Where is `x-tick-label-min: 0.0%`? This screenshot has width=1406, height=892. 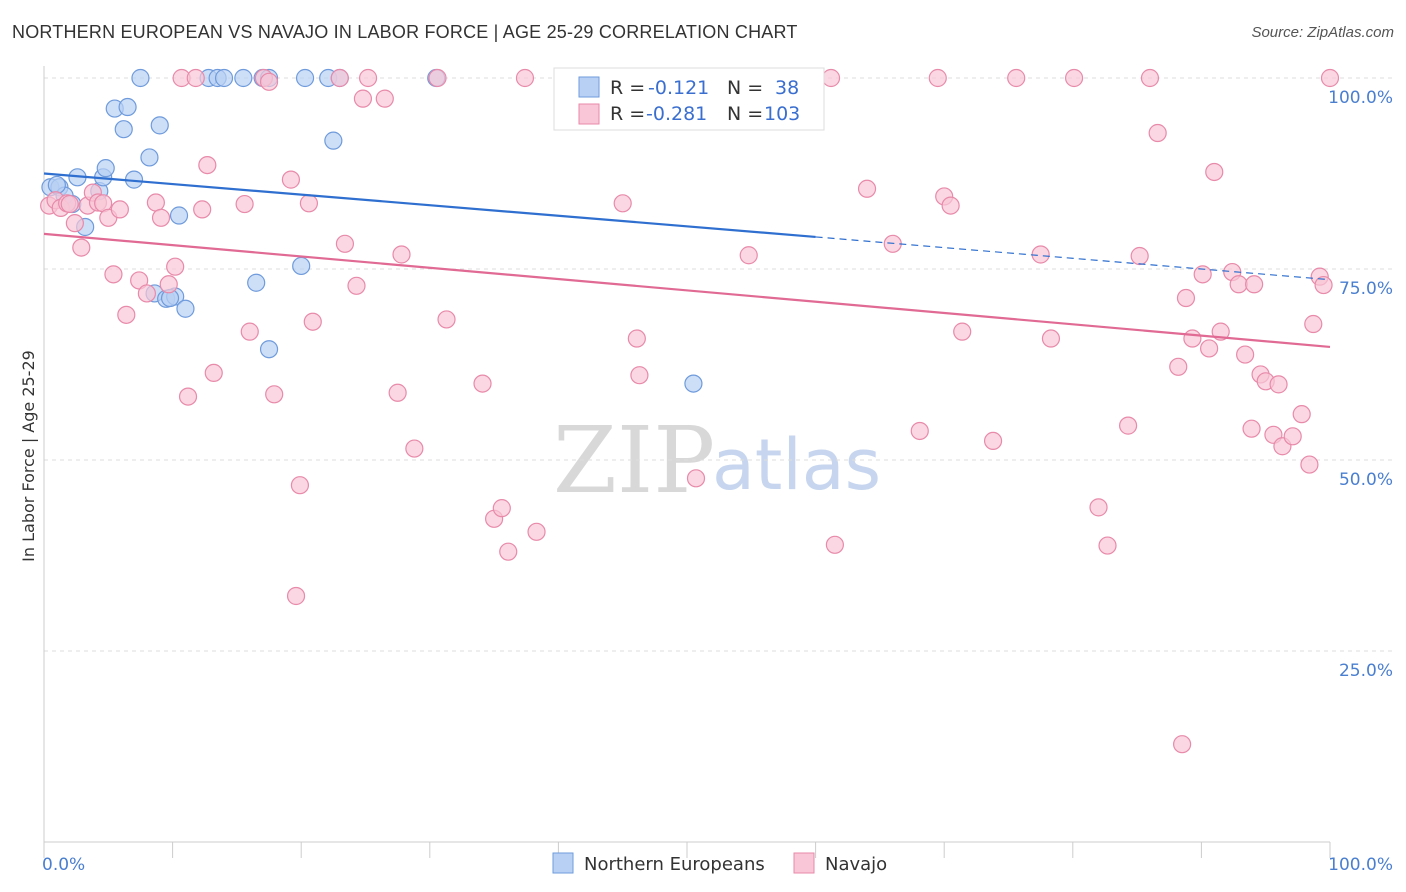
x-tick-label-min: 0.0% is located at coordinates (63, 865).